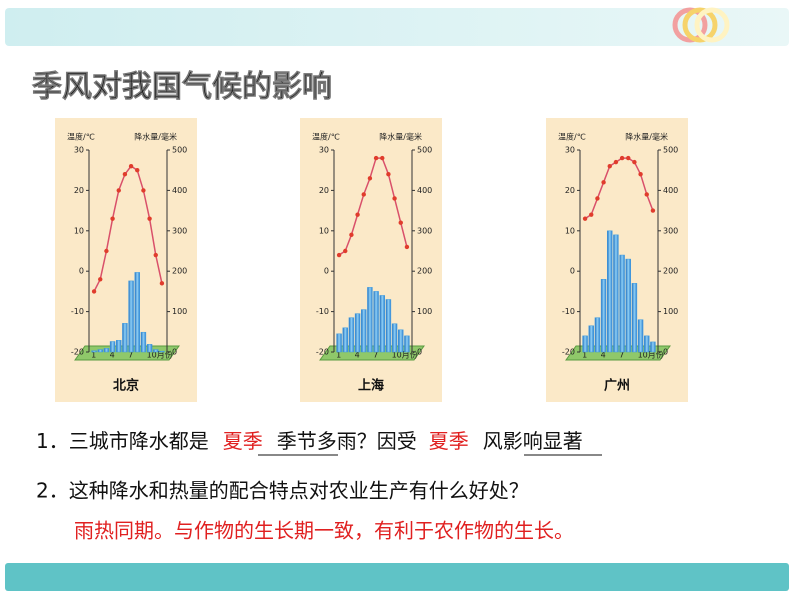  What do you see at coordinates (424, 311) in the screenshot?
I see `y2-tick-label: 100` at bounding box center [424, 311].